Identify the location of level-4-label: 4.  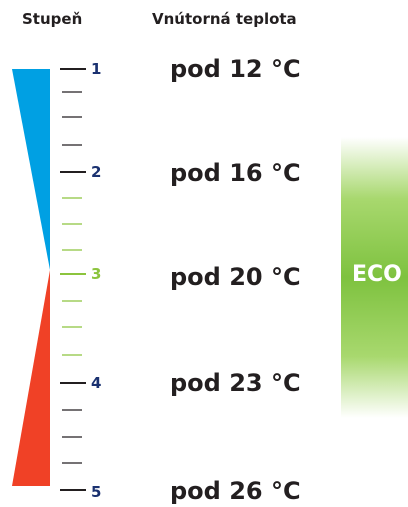
(96, 383).